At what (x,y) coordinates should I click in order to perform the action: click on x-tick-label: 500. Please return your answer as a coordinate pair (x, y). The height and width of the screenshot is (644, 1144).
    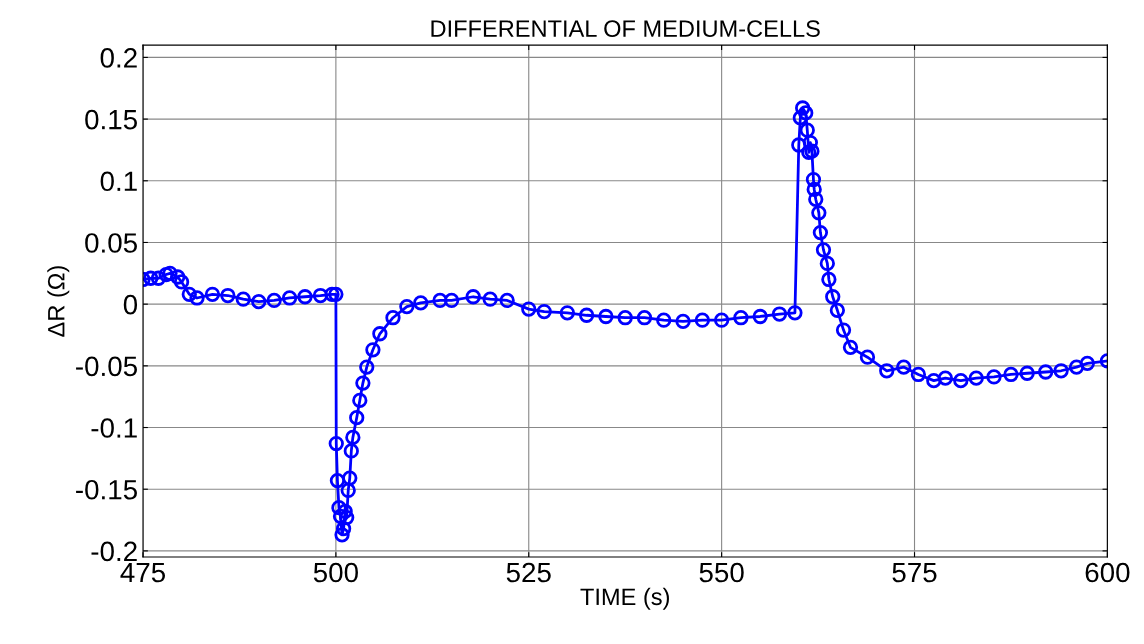
    Looking at the image, I should click on (335, 572).